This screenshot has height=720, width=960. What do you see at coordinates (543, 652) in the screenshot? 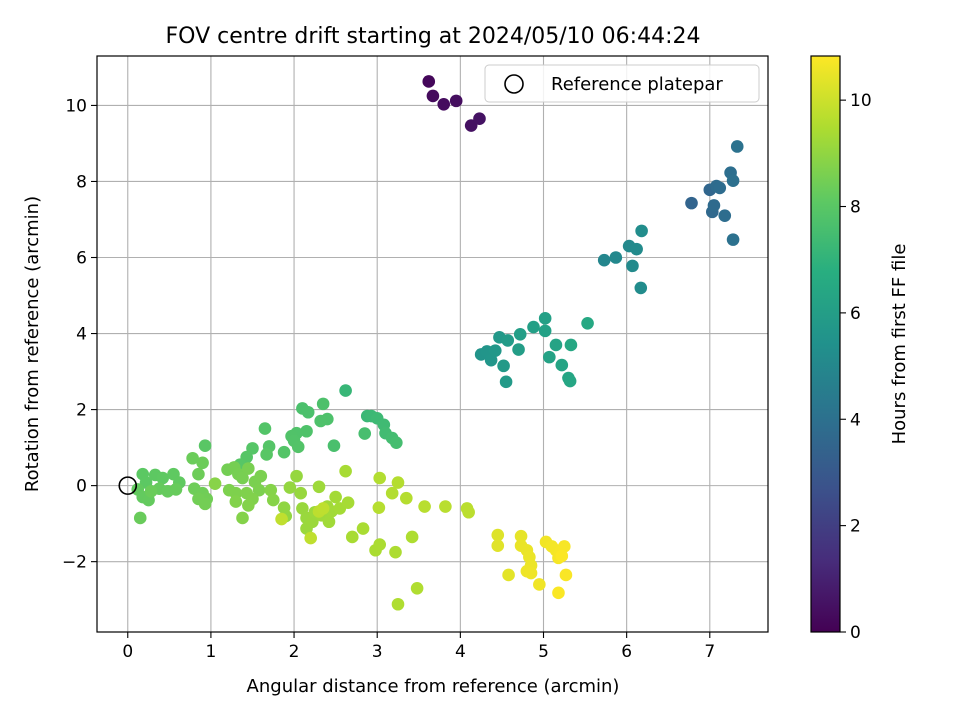
I see `x-tick-label: 5` at bounding box center [543, 652].